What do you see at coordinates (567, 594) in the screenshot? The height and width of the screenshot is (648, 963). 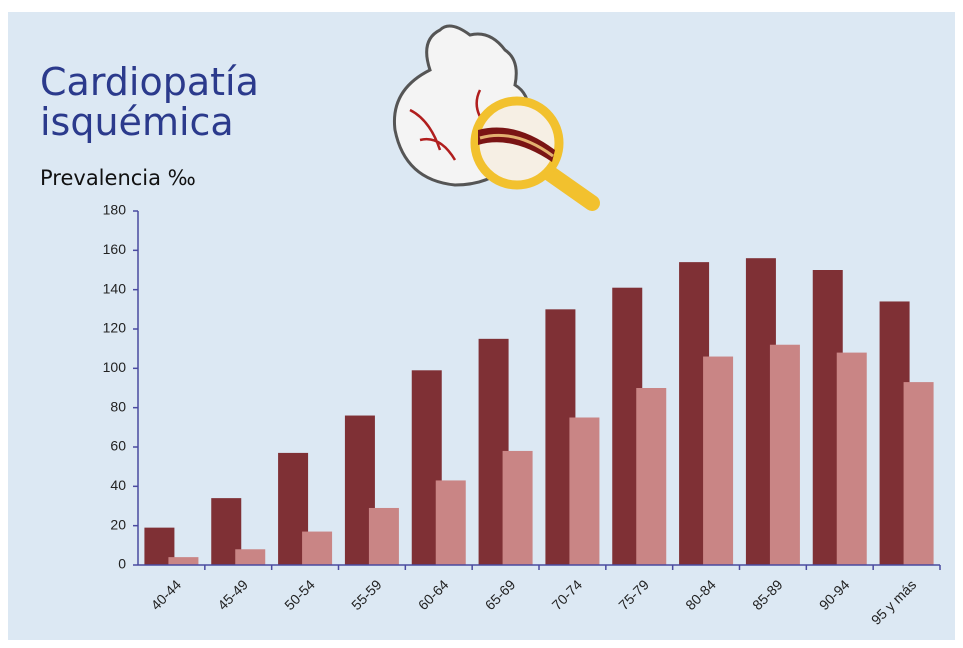 I see `x-tick-label: 70-74` at bounding box center [567, 594].